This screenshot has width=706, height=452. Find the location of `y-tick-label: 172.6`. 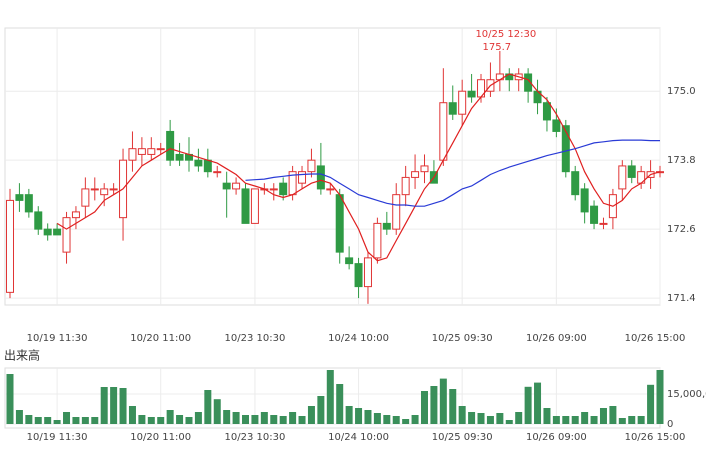

y-tick-label: 172.6 is located at coordinates (681, 229).